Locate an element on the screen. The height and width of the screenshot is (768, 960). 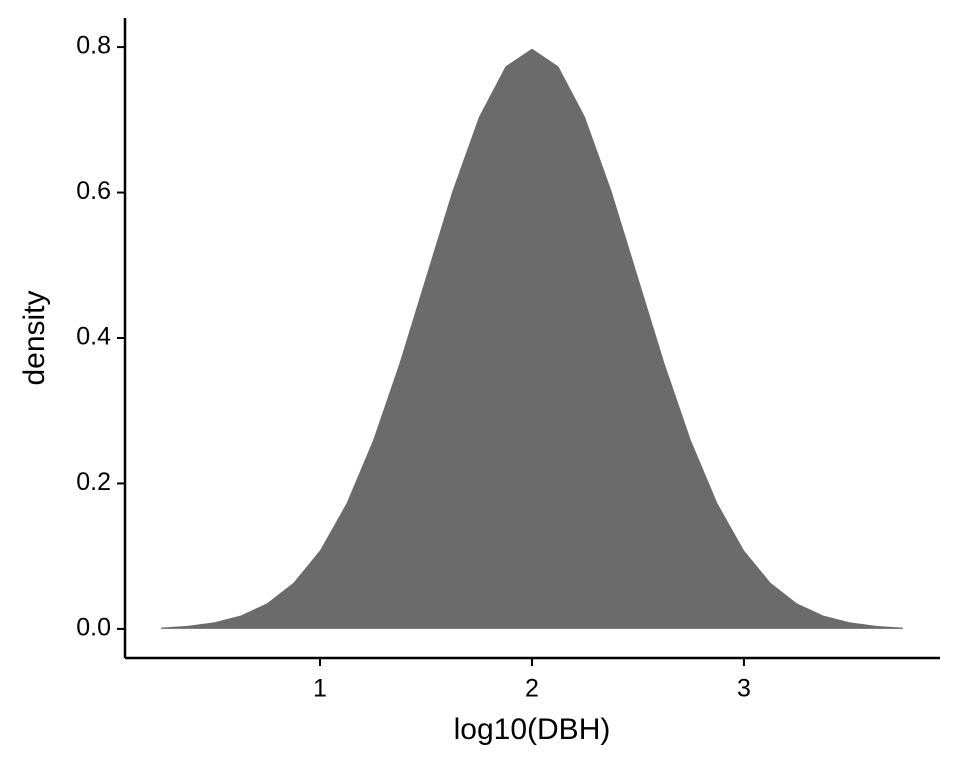
y-tick-label: 0.0 is located at coordinates (93, 628).